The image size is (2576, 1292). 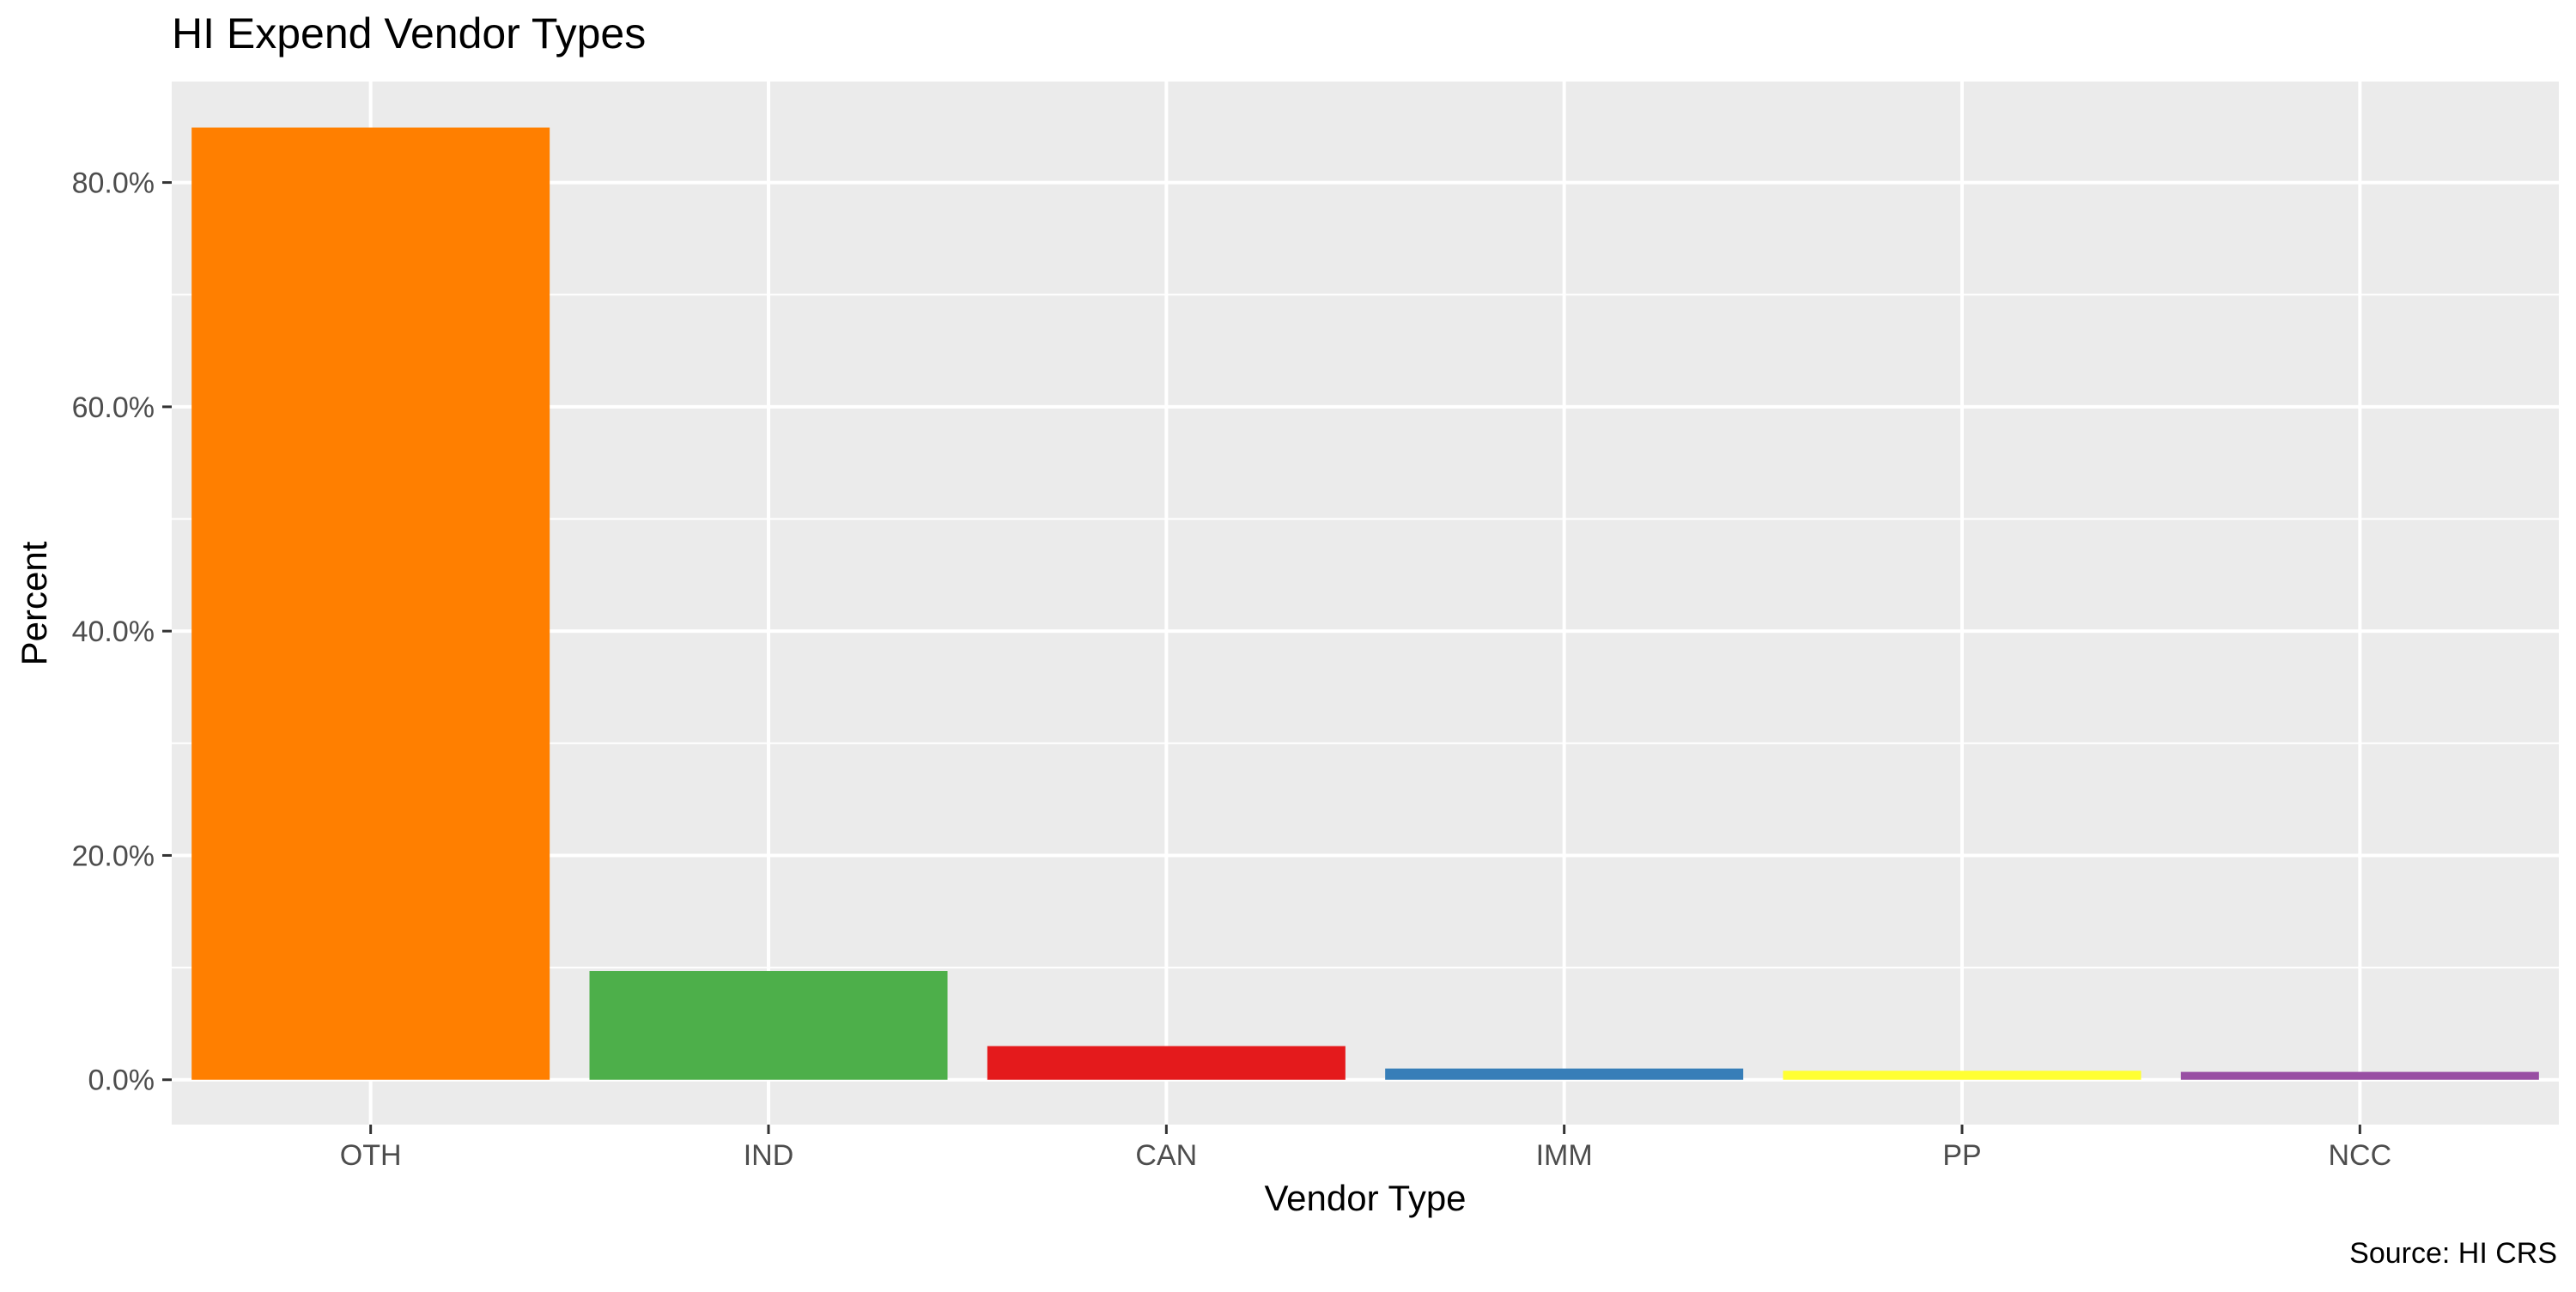 I want to click on x-axis-label: Vendor Type, so click(x=1365, y=1198).